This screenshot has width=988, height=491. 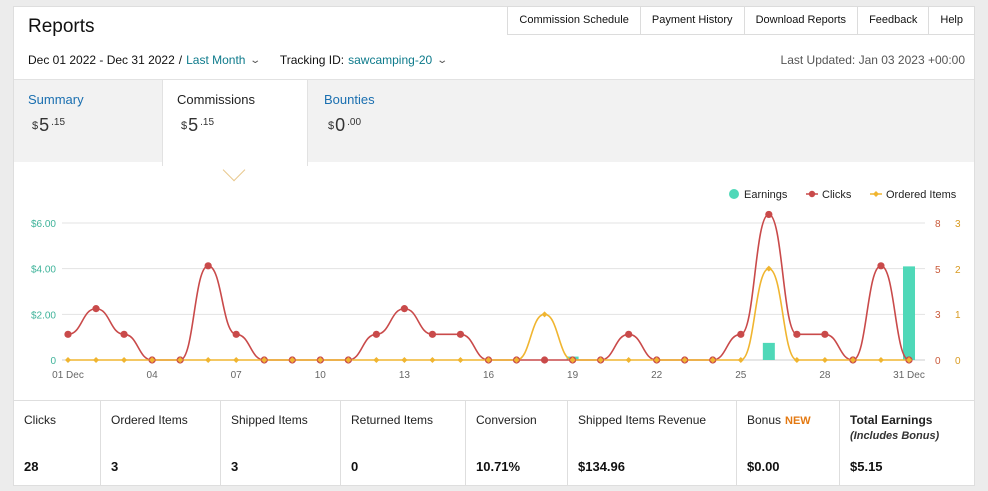 I want to click on stat-value: 0, so click(x=355, y=466).